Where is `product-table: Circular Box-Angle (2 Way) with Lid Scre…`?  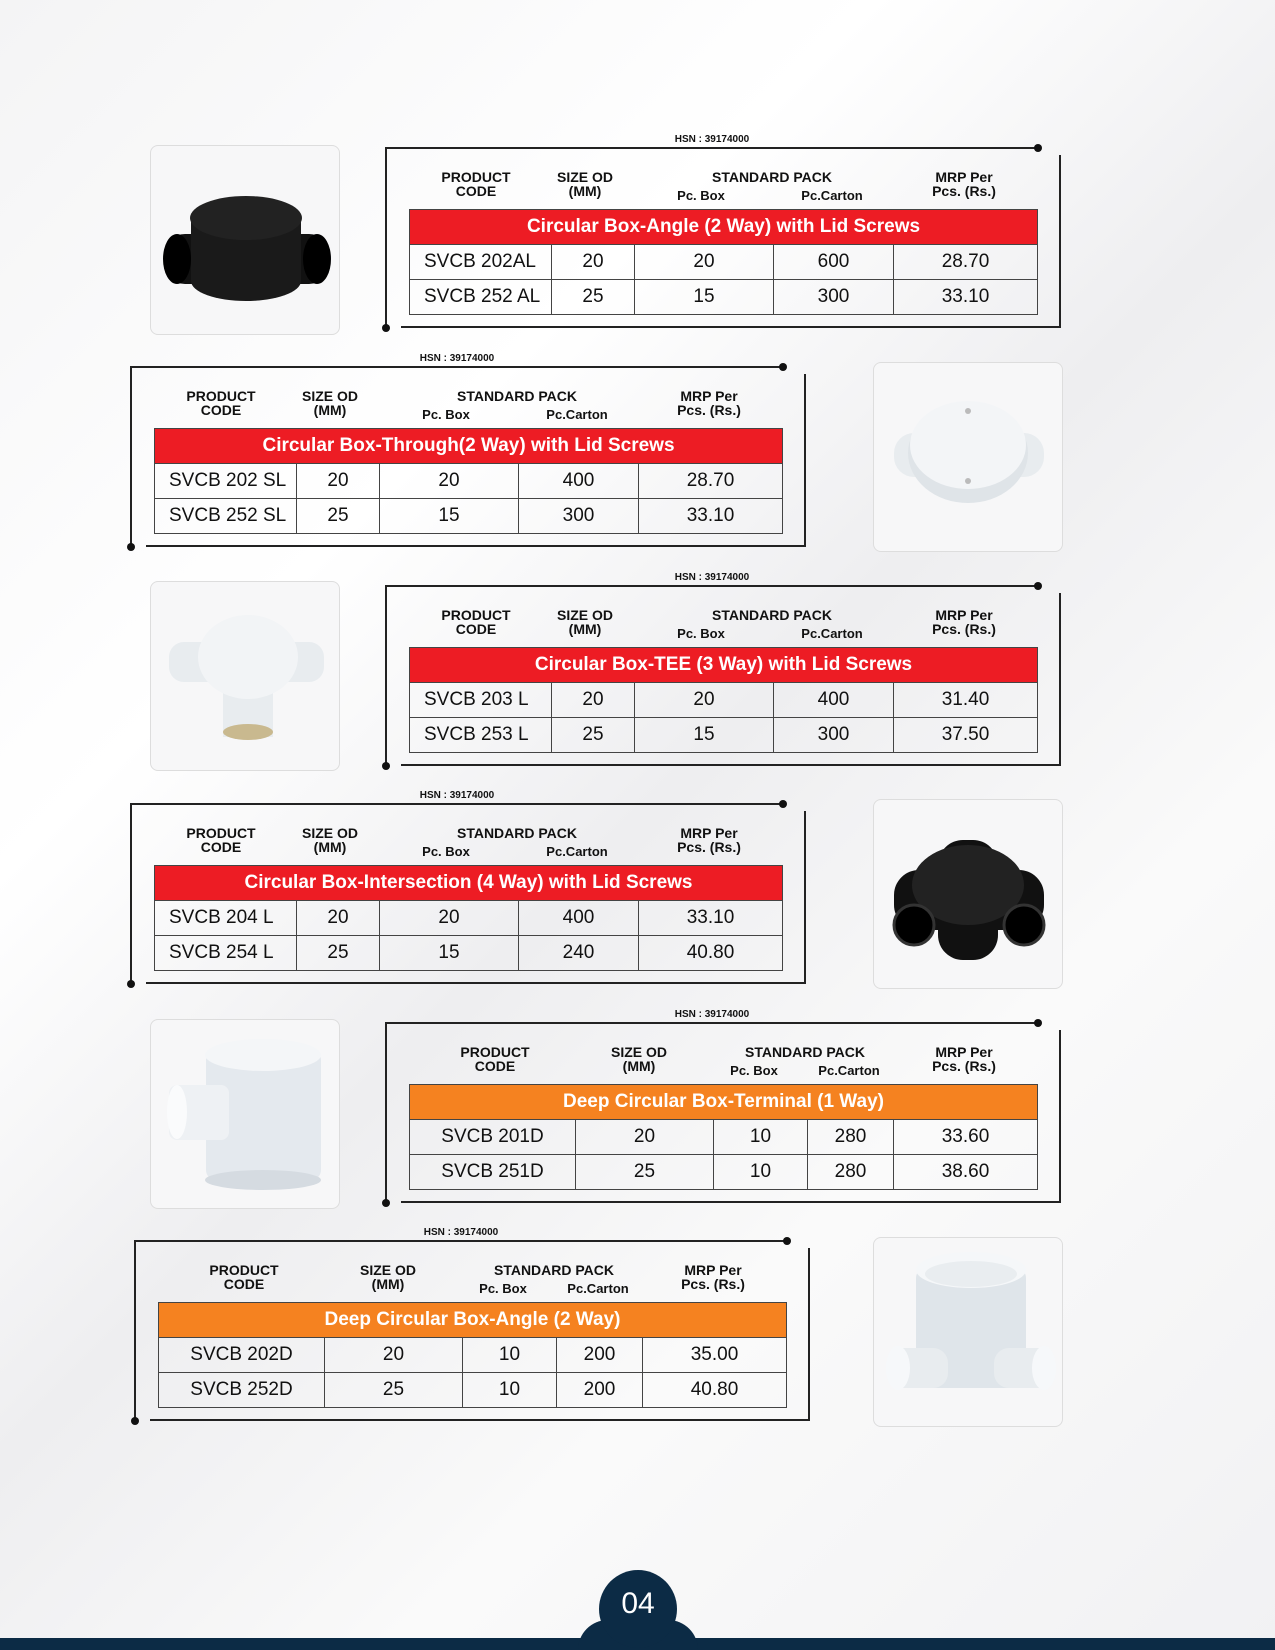
product-table: Circular Box-Angle (2 Way) with Lid Scre… is located at coordinates (723, 262).